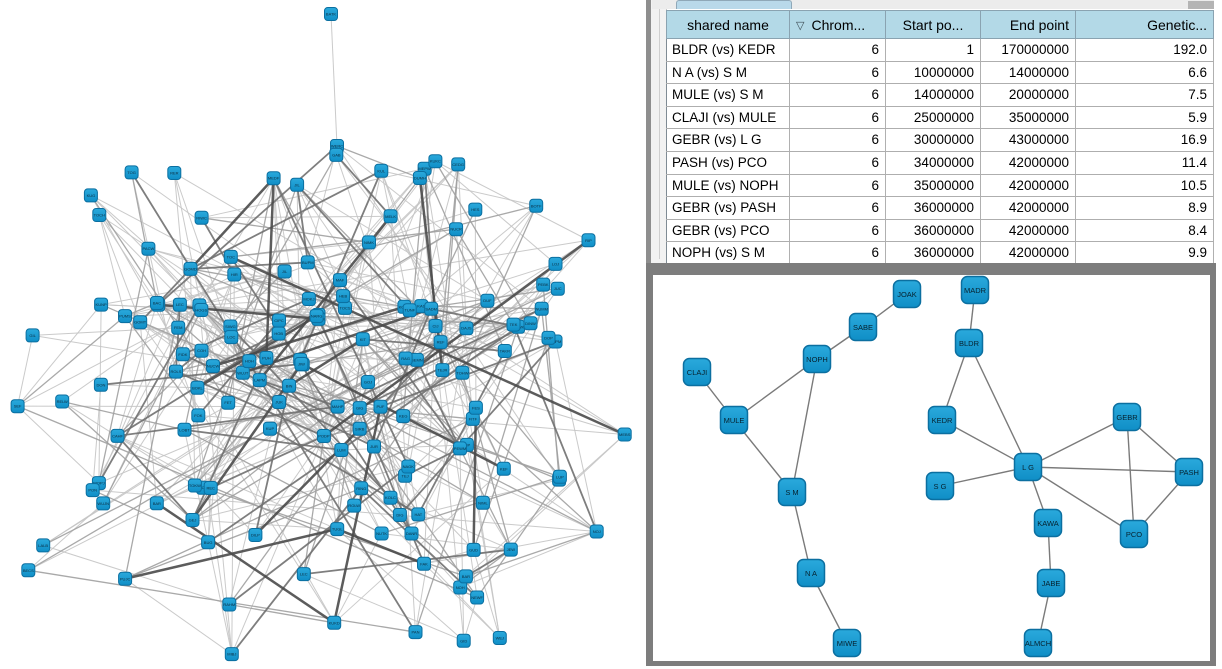 Image resolution: width=1222 pixels, height=669 pixels. I want to click on network-node: RER, so click(174, 173).